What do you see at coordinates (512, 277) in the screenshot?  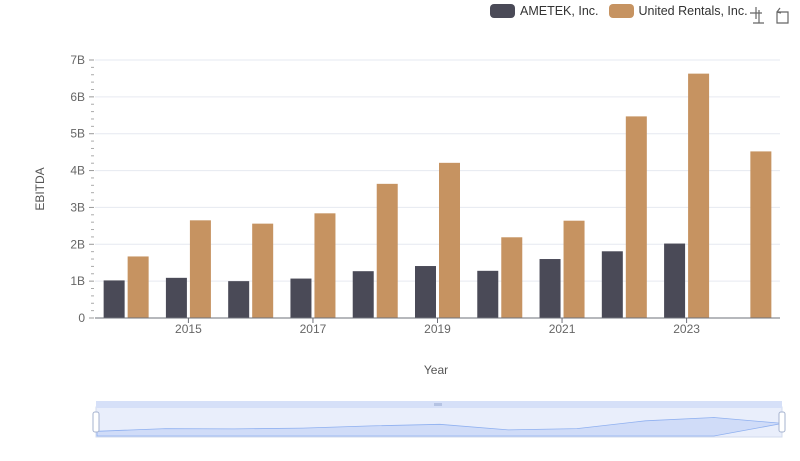 I see `bar-united-rentals-2020` at bounding box center [512, 277].